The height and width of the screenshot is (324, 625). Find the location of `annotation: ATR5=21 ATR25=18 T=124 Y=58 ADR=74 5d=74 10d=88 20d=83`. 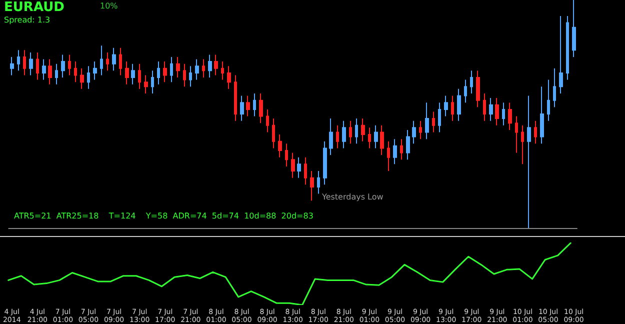

annotation: ATR5=21 ATR25=18 T=124 Y=58 ADR=74 5d=74 10d=88 20d=83 is located at coordinates (164, 216).